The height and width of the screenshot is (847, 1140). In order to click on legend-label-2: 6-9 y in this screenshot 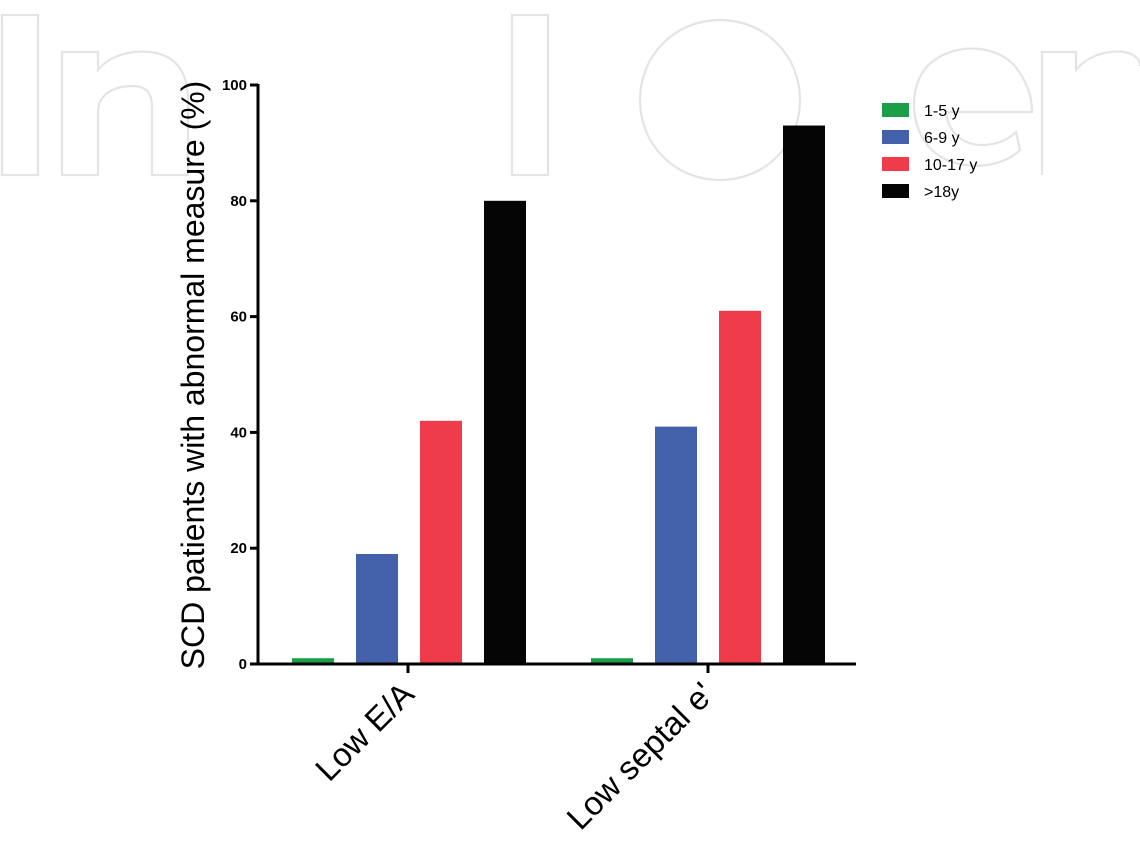, I will do `click(942, 138)`.